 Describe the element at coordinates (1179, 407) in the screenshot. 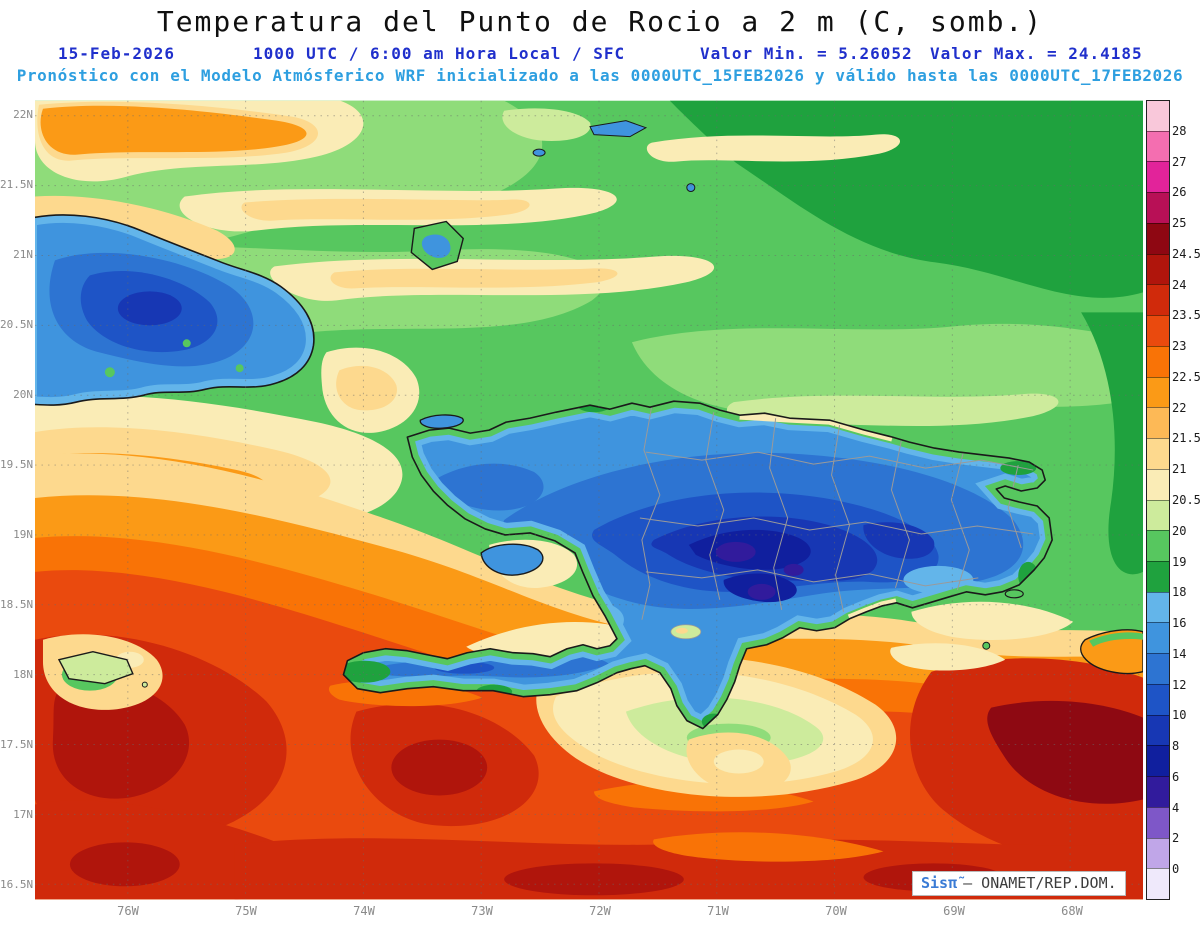

I see `legend-label: 22` at that location.